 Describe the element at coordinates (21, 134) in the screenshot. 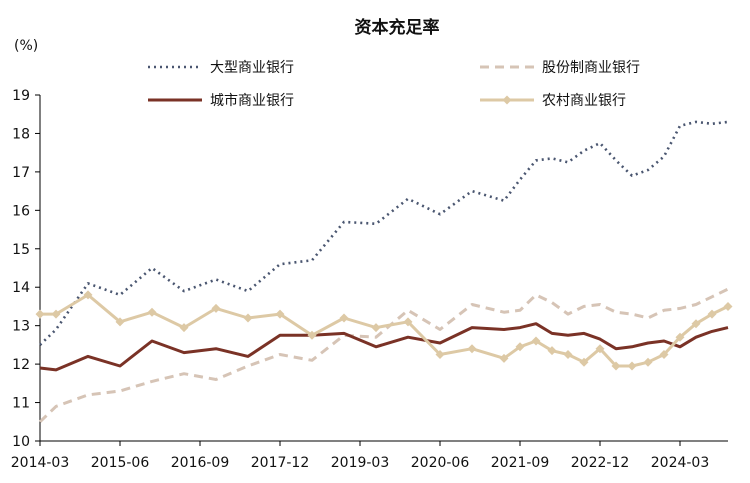

I see `y-tick-label: 18` at that location.